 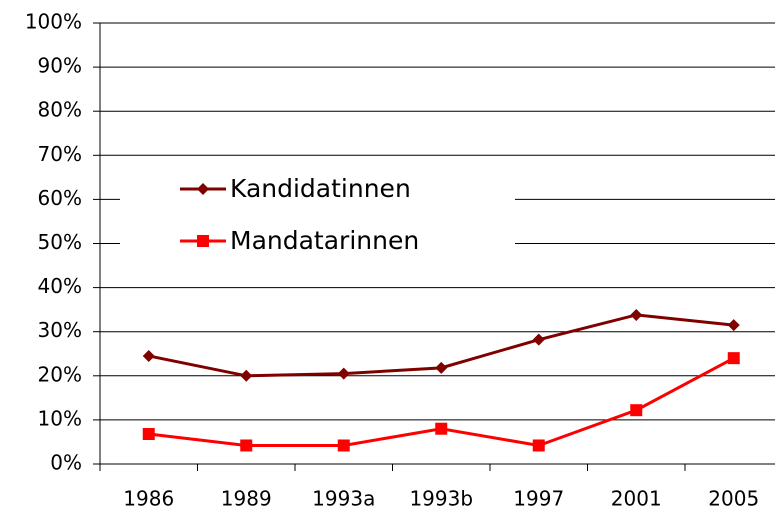 I want to click on y-tick-label: 60%, so click(x=60, y=198).